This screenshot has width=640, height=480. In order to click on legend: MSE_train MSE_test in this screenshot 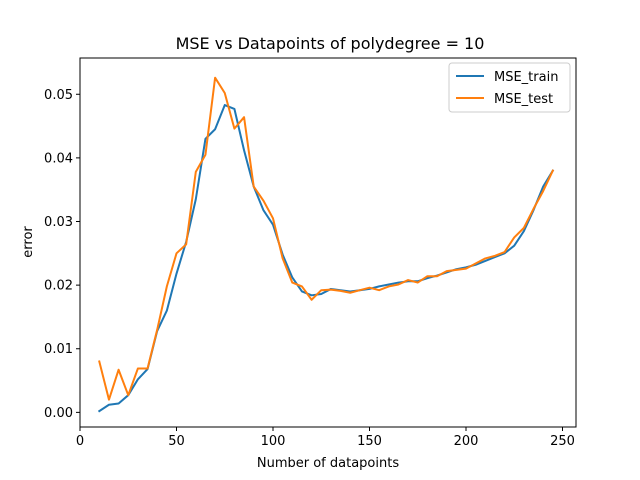, I will do `click(509, 87)`.